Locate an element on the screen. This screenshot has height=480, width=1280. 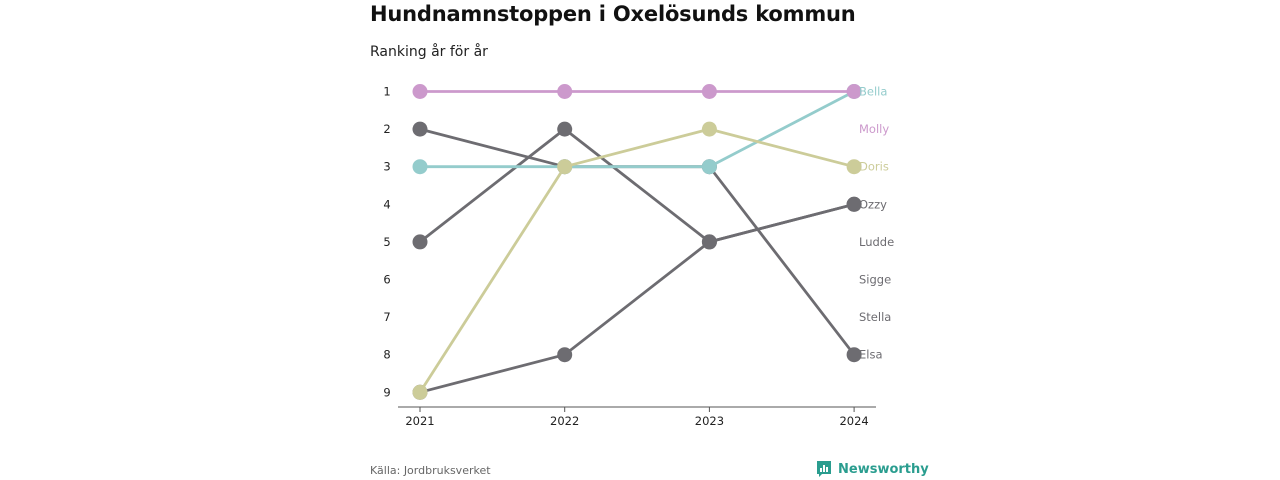
series-line-bella is located at coordinates (637, 129).